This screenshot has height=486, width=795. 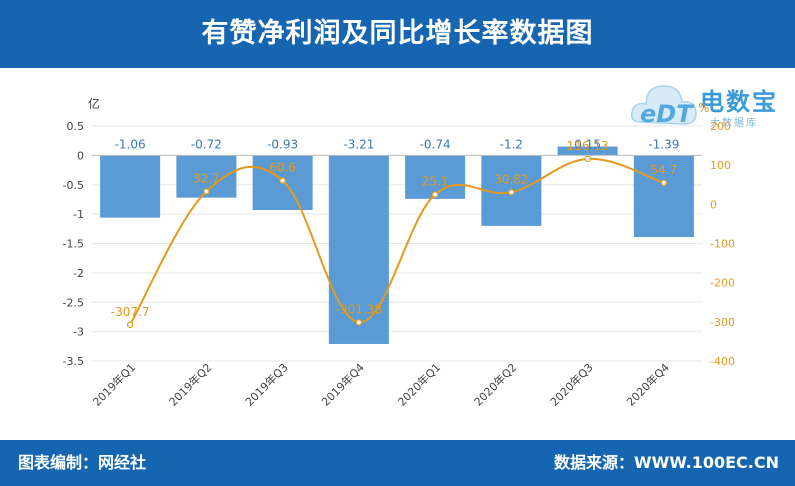 What do you see at coordinates (282, 144) in the screenshot?
I see `bar-value-label: -0.93` at bounding box center [282, 144].